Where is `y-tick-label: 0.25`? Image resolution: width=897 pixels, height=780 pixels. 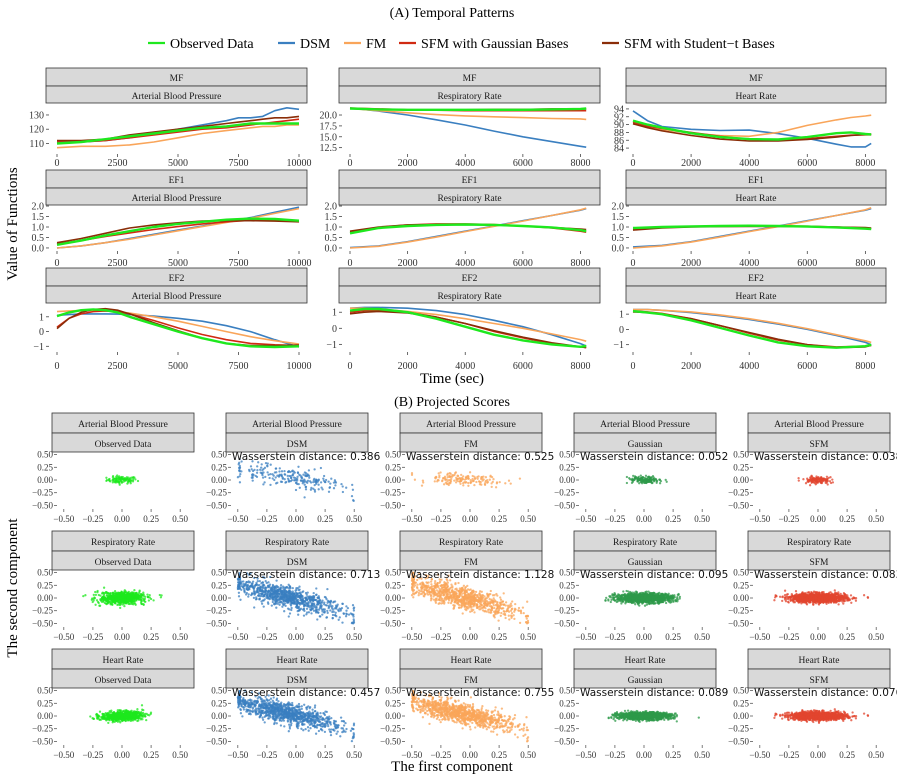
y-tick-label: 0.25 is located at coordinates (393, 585).